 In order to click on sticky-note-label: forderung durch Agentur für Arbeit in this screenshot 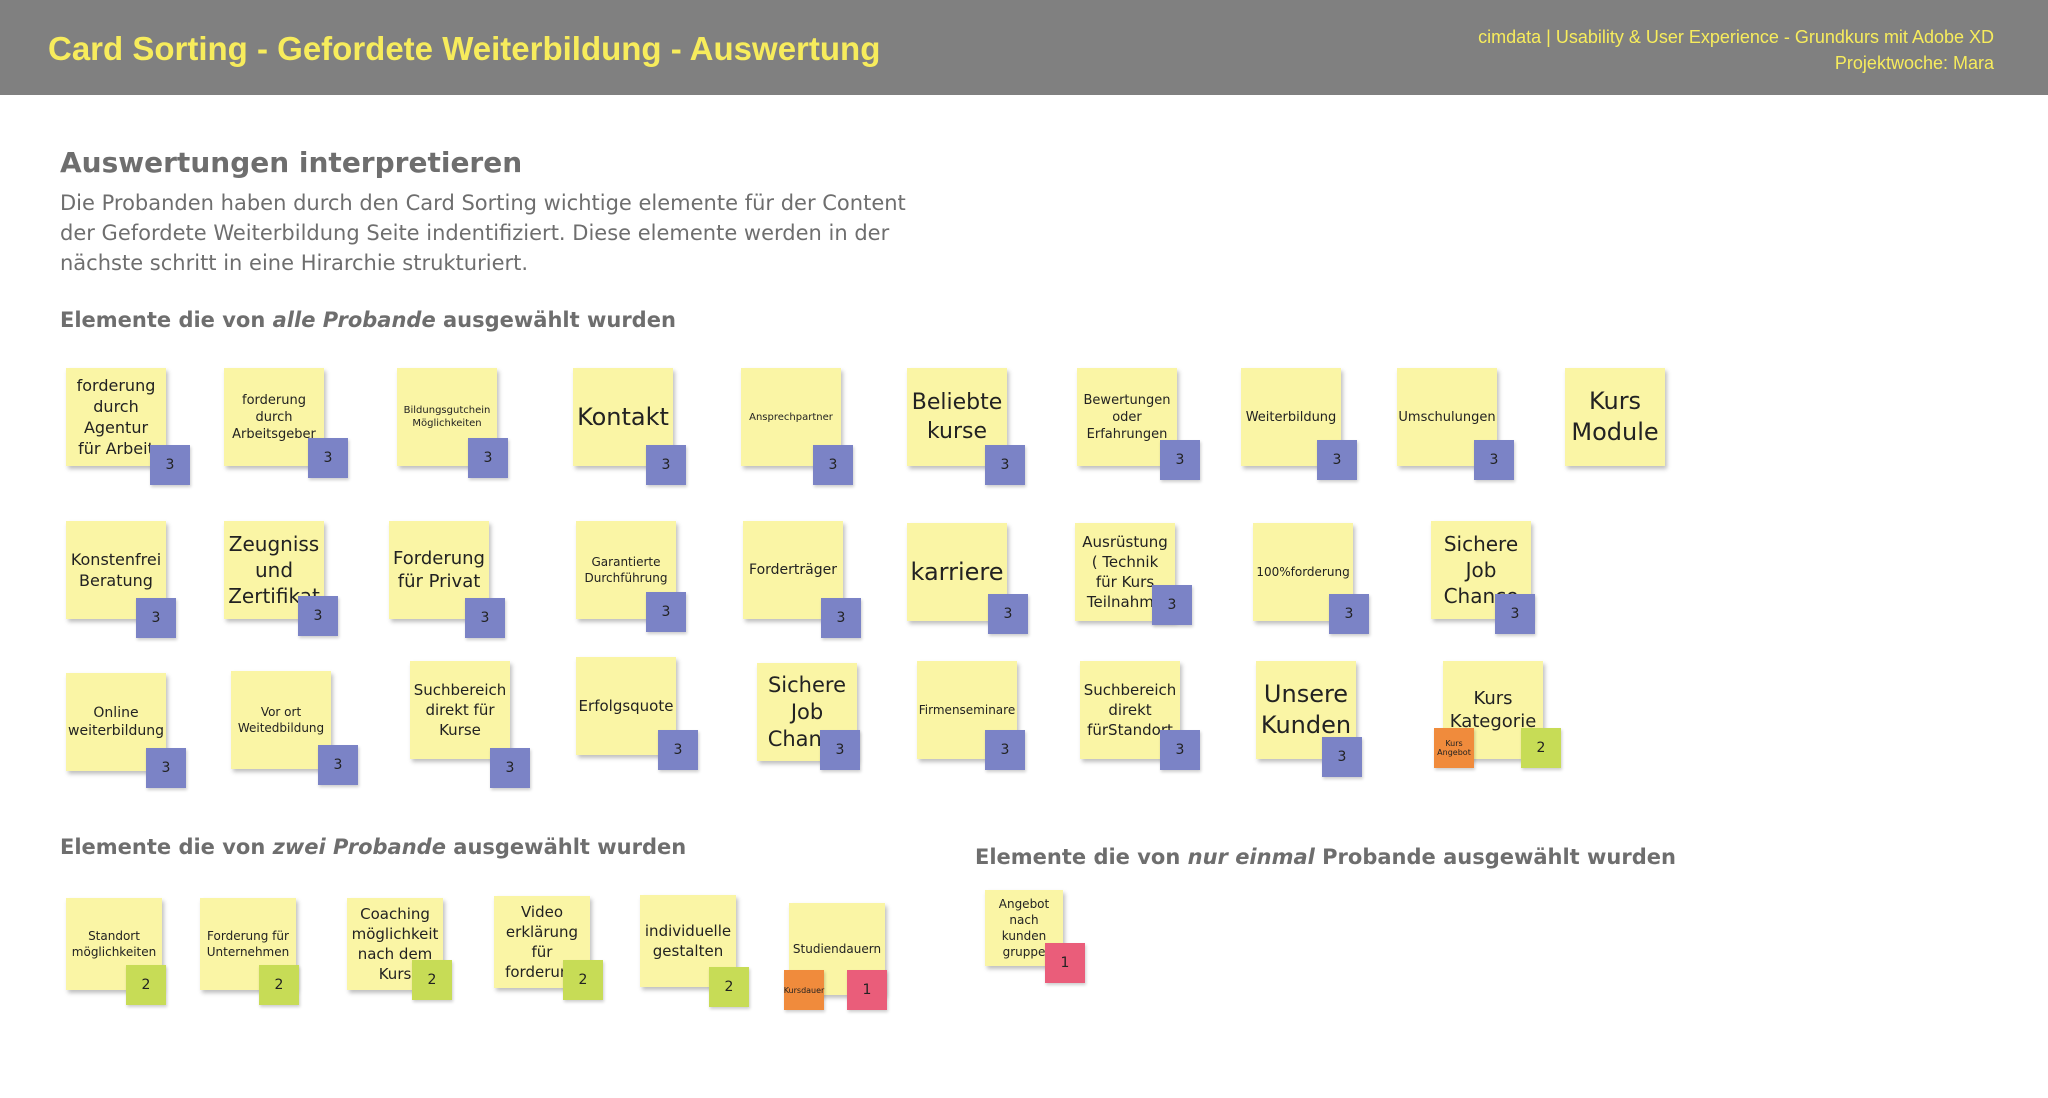, I will do `click(116, 417)`.